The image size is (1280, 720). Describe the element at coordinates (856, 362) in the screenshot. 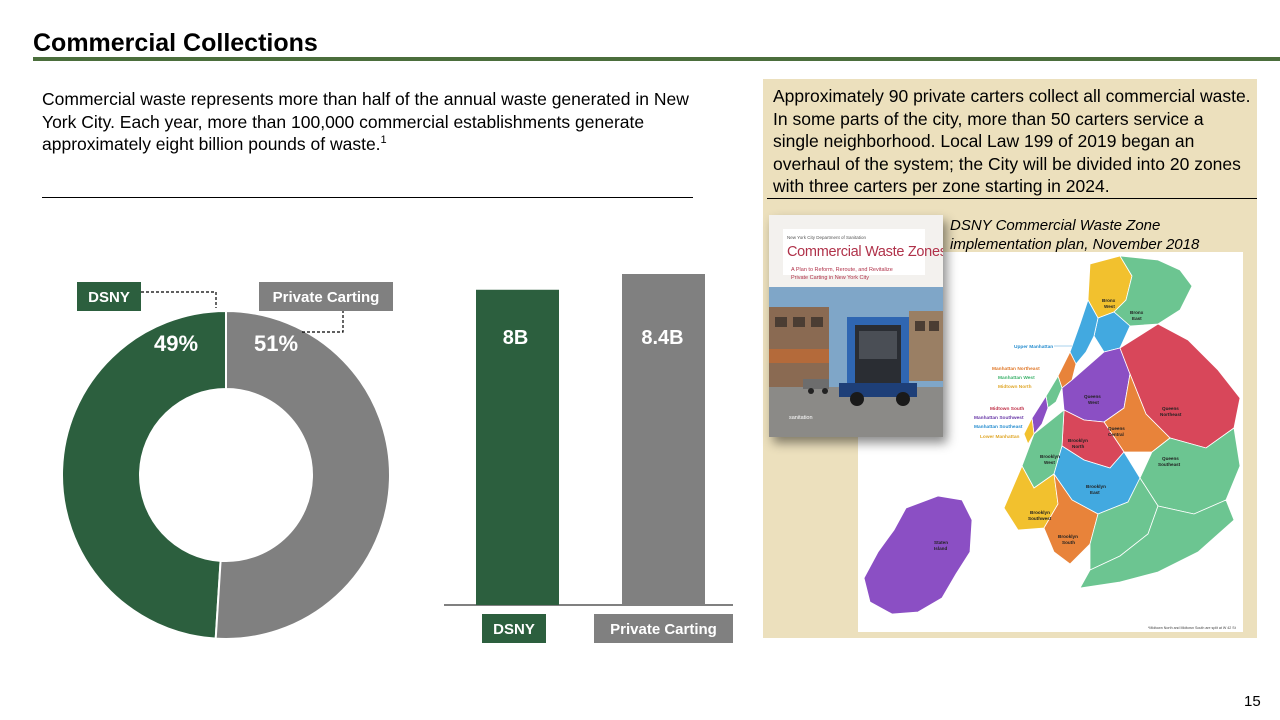

I see `garbage-truck-photo` at that location.